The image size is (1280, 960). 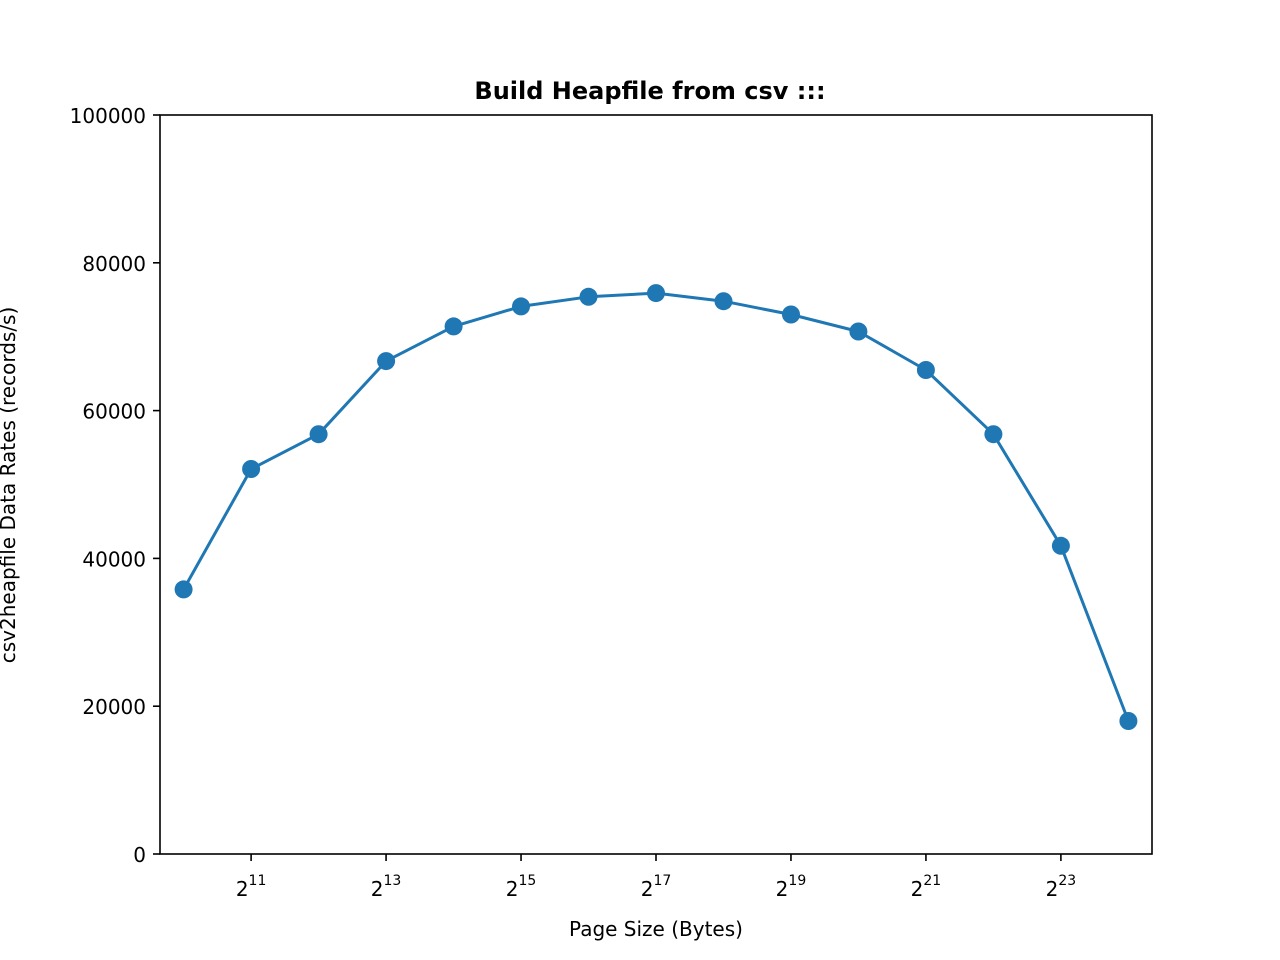 I want to click on y-tick-label: 100000, so click(x=108, y=116).